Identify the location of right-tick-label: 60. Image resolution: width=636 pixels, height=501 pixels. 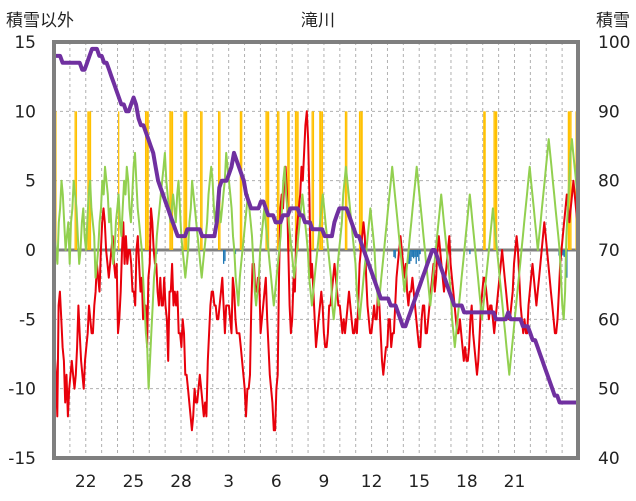
(609, 320).